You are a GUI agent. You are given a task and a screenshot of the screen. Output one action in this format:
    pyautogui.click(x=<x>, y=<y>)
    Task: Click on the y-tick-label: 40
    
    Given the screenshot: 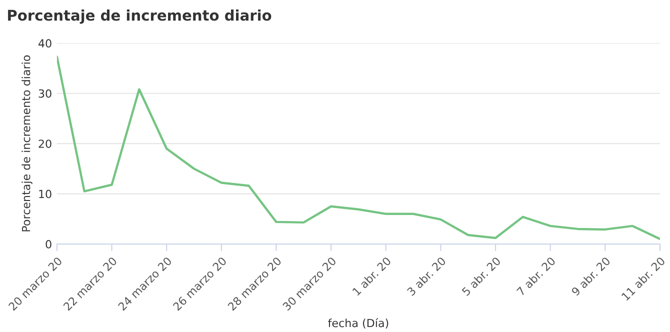 What is the action you would take?
    pyautogui.click(x=45, y=43)
    